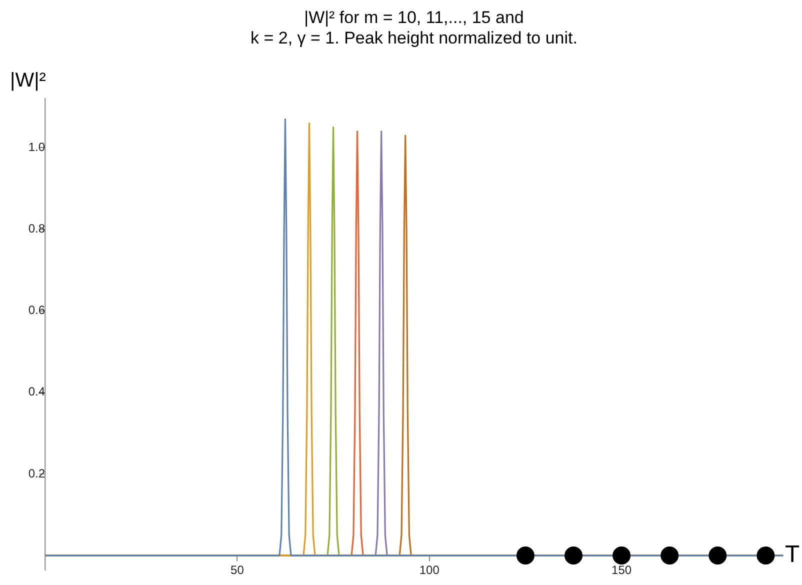 The width and height of the screenshot is (802, 585). What do you see at coordinates (37, 473) in the screenshot?
I see `y-tick-label: 0.2` at bounding box center [37, 473].